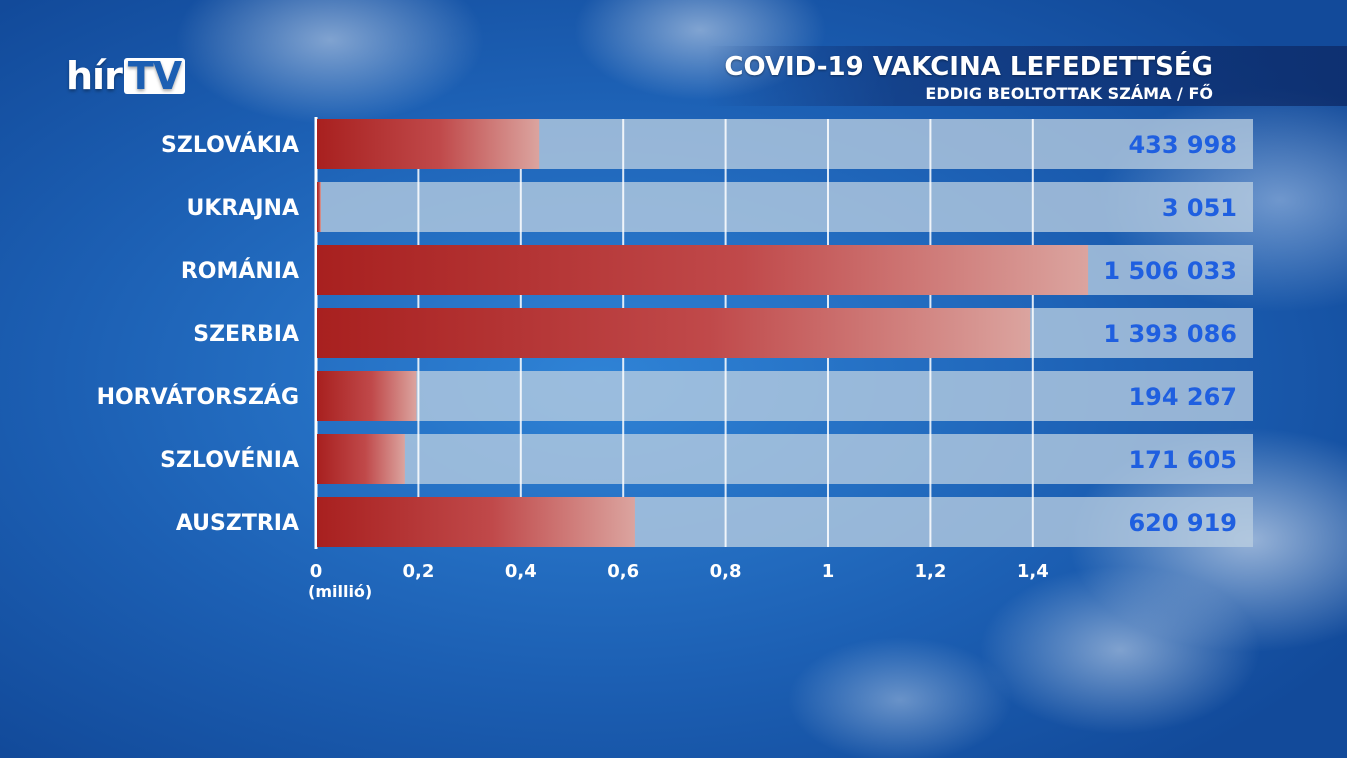  Describe the element at coordinates (316, 571) in the screenshot. I see `x-tick-label: 0` at that location.